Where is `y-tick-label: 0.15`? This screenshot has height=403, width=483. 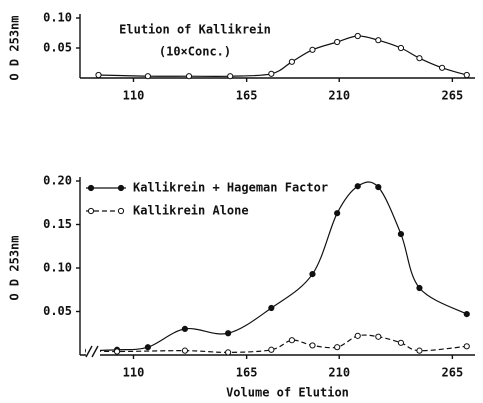
y-tick-label: 0.15 is located at coordinates (57, 224).